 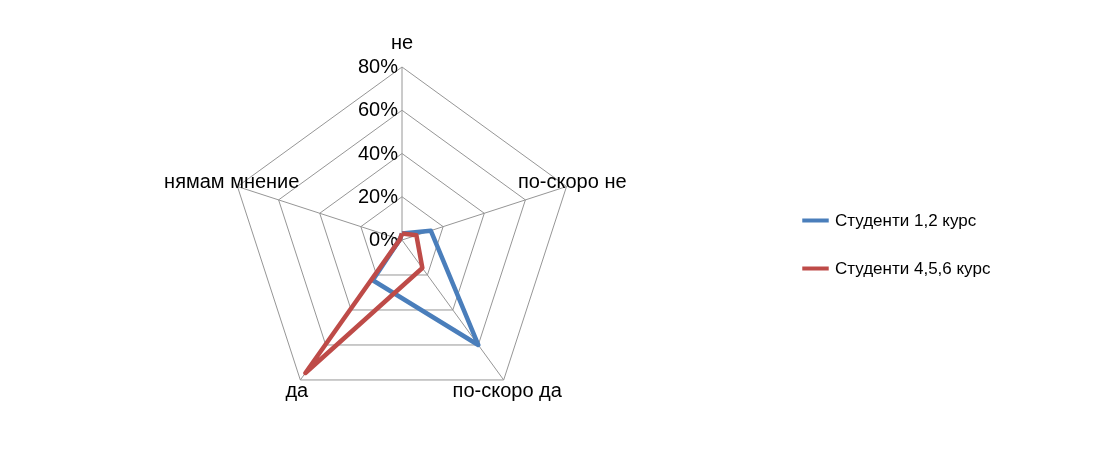 What do you see at coordinates (378, 109) in the screenshot?
I see `y-tick-label: 60%` at bounding box center [378, 109].